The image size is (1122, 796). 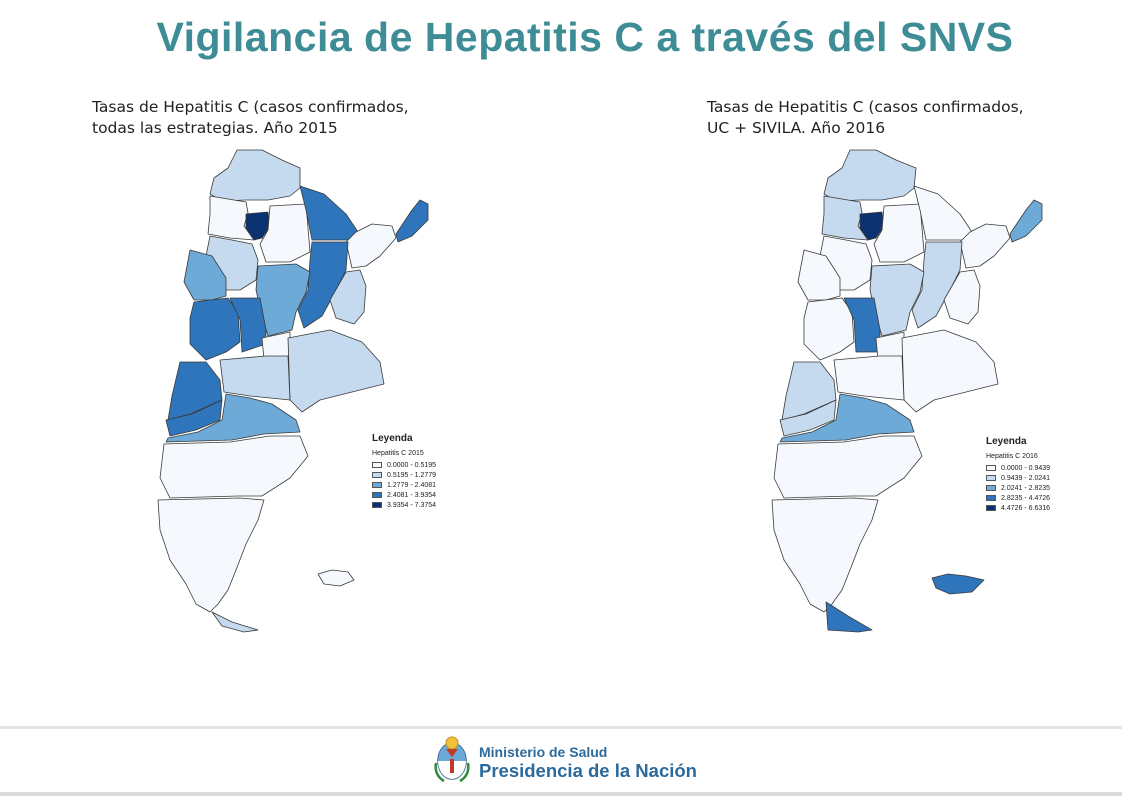 I want to click on legend-label: 4.4726 - 6.6316, so click(x=1026, y=508).